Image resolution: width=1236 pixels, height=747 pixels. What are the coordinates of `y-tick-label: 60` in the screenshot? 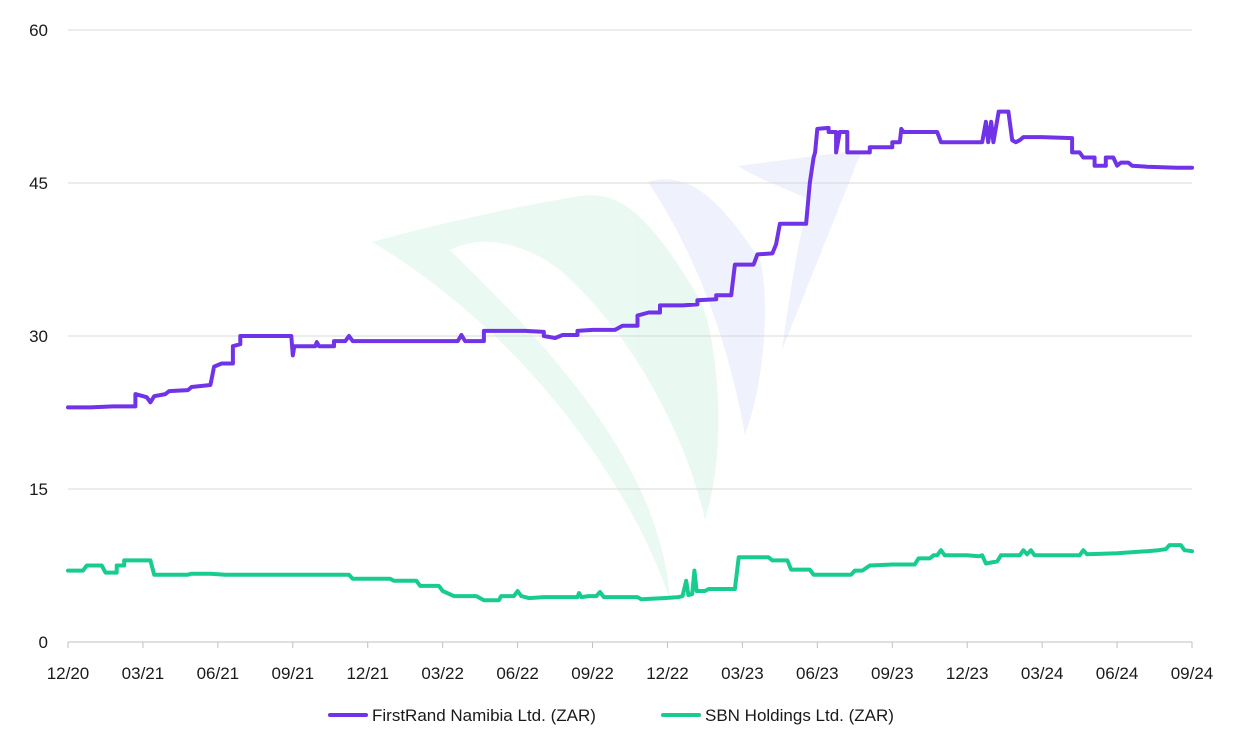 It's located at (38, 30).